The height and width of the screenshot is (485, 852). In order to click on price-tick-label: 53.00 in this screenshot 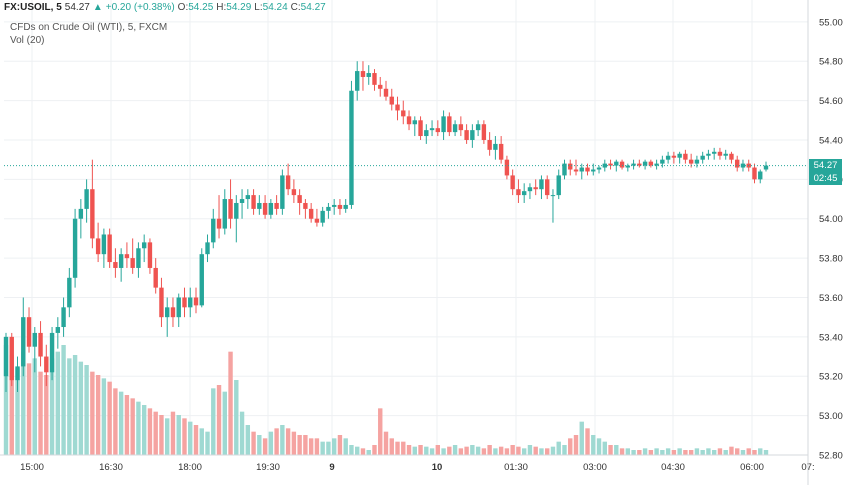, I will do `click(831, 416)`.